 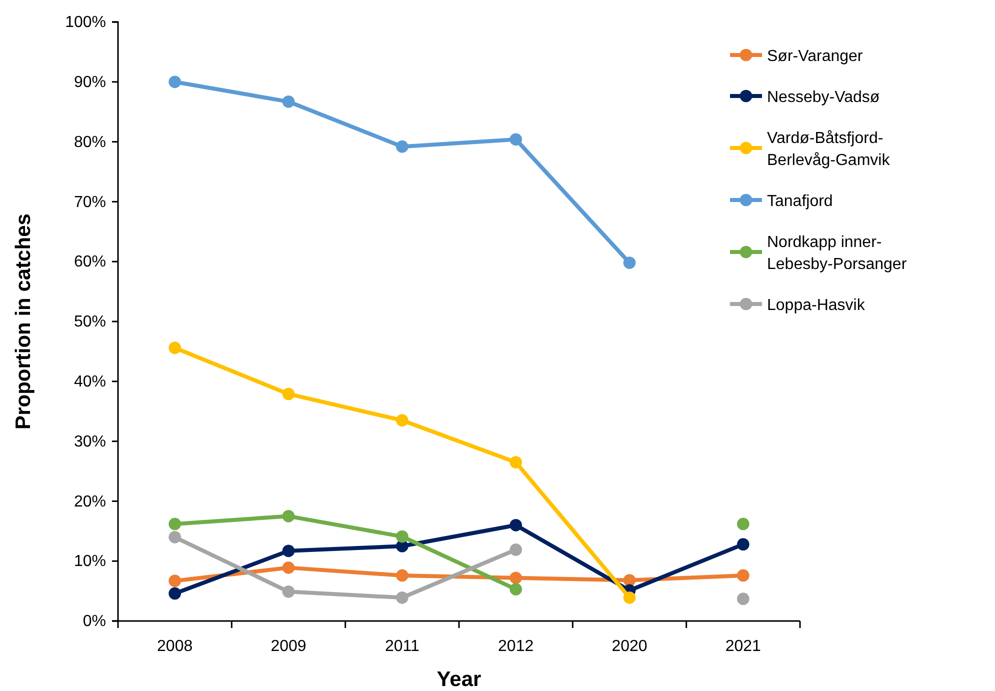 I want to click on y-tick-label: 60%, so click(x=90, y=262).